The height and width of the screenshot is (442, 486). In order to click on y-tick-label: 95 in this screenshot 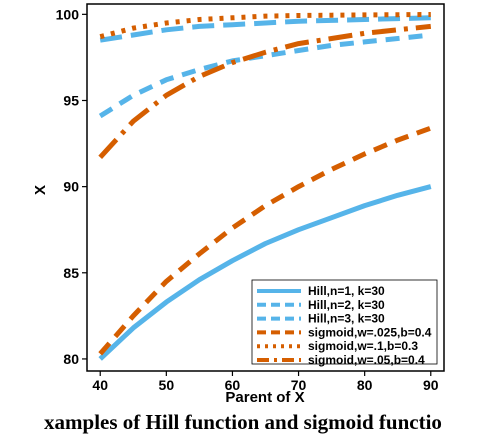, I will do `click(71, 100)`.